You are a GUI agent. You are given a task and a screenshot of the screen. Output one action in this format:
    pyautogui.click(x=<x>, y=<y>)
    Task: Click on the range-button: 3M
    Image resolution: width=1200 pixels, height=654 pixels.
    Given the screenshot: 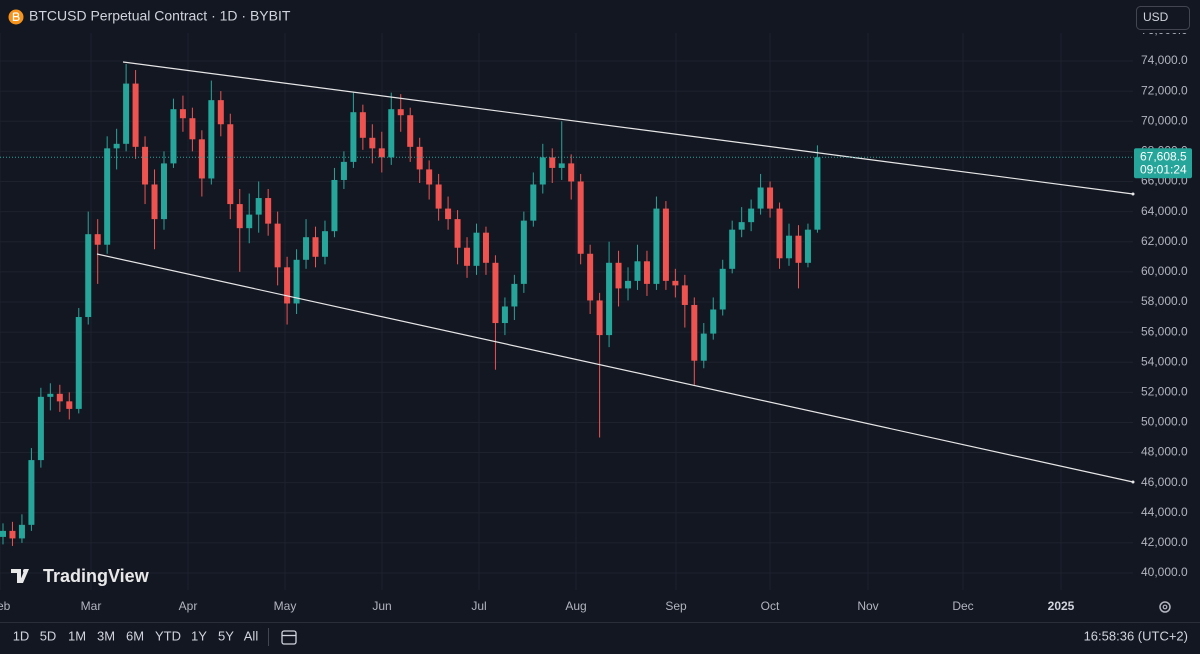 What is the action you would take?
    pyautogui.click(x=106, y=635)
    